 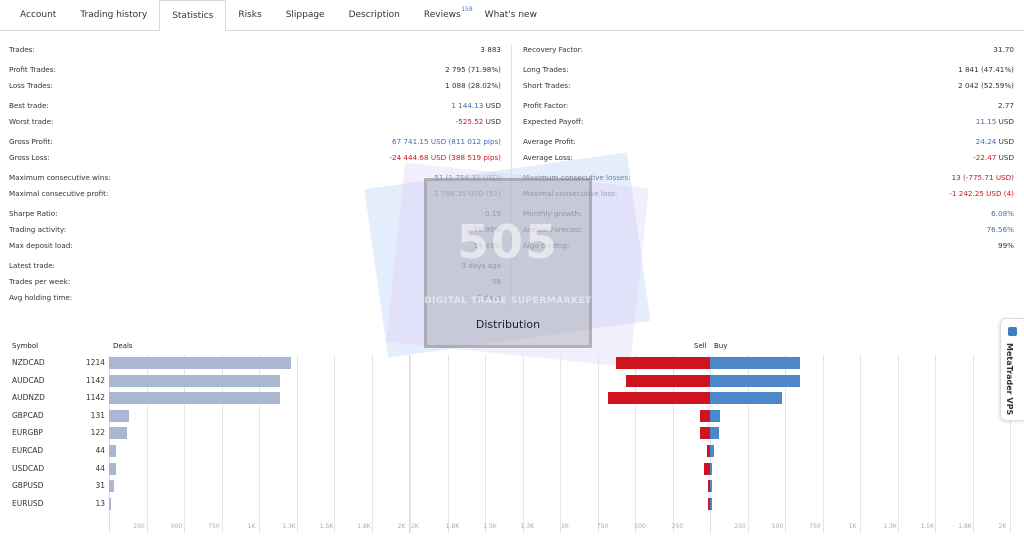 What do you see at coordinates (508, 301) in the screenshot?
I see `watermark-tagline: DIGITAL TRADE SUPERMARKET` at bounding box center [508, 301].